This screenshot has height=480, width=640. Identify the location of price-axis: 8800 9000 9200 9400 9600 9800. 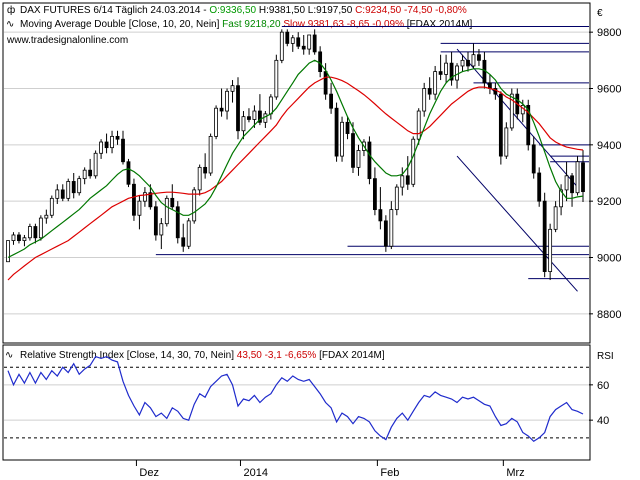
(605, 174).